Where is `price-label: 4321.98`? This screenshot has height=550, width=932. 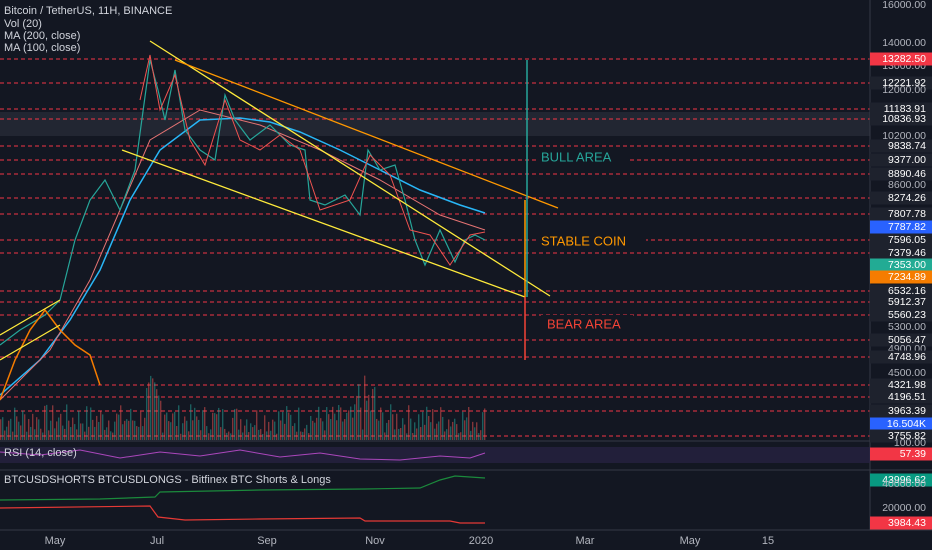 price-label: 4321.98 is located at coordinates (907, 385).